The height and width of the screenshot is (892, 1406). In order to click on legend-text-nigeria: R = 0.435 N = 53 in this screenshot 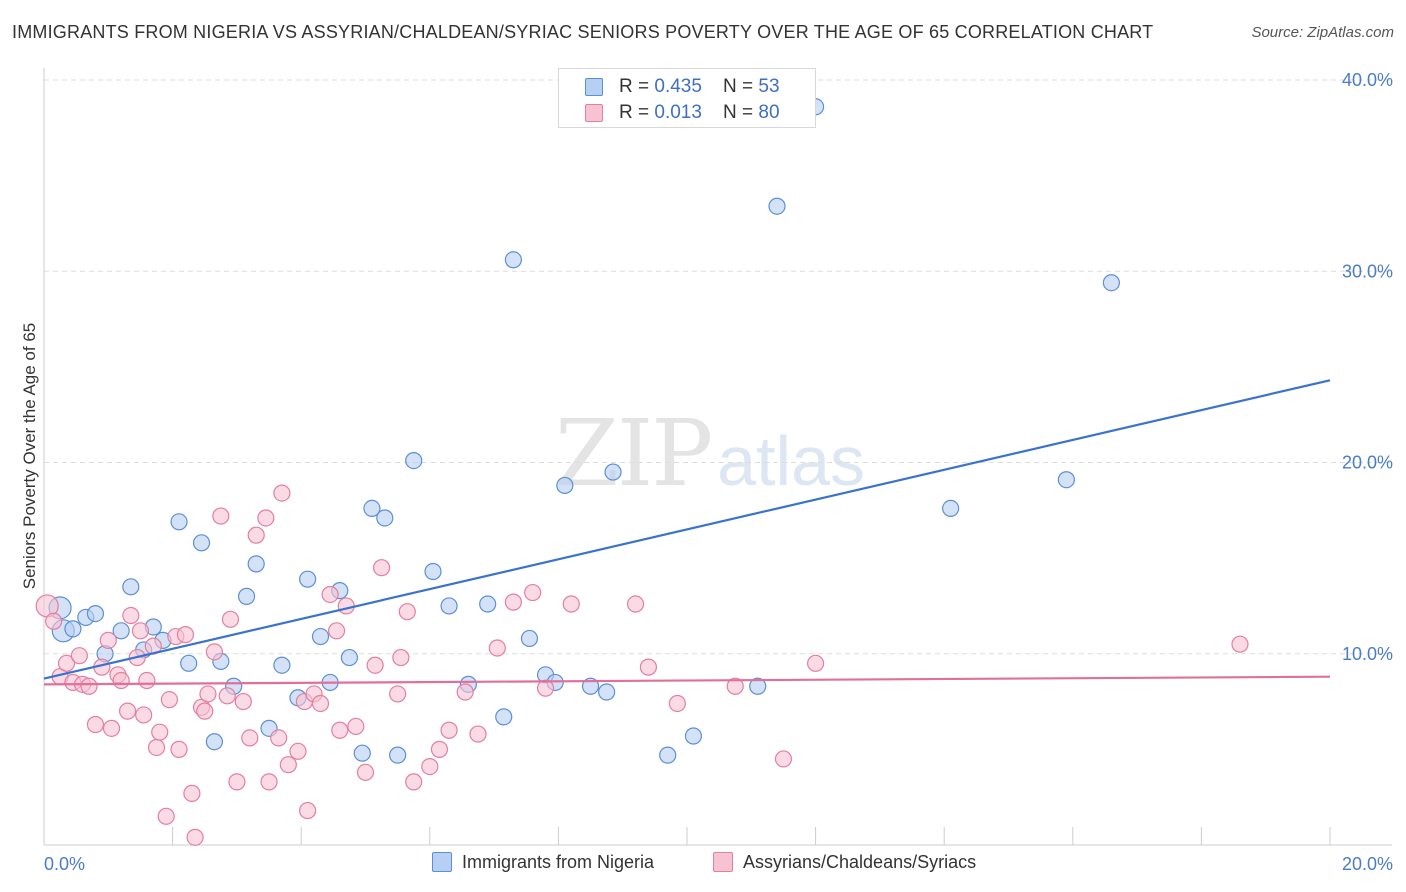, I will do `click(699, 87)`.